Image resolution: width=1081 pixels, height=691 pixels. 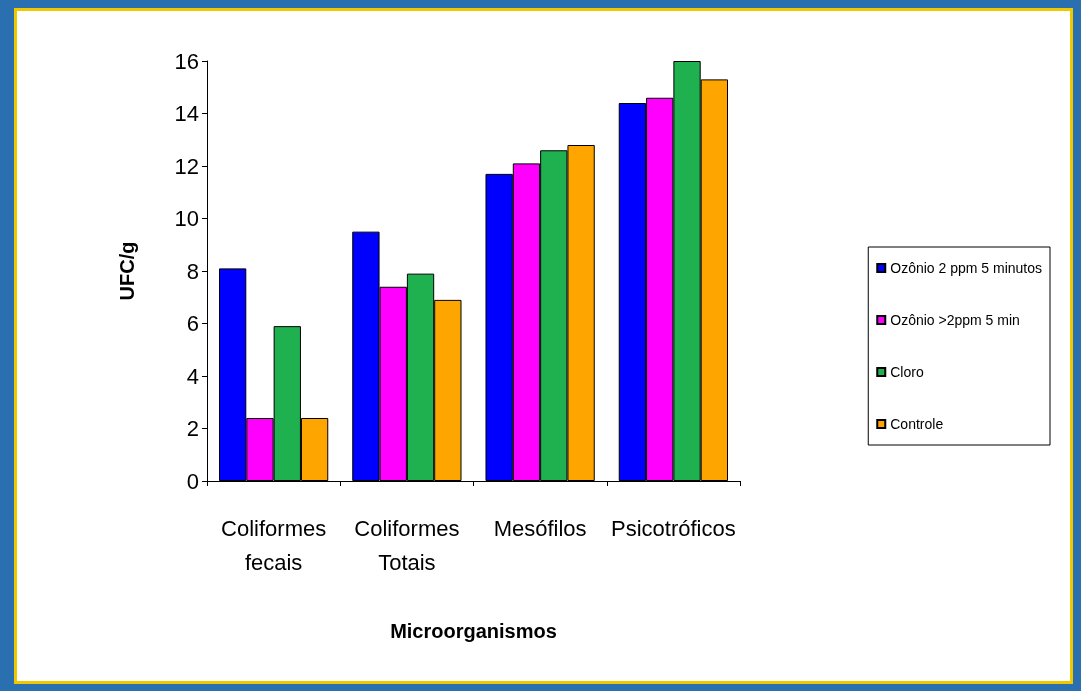 I want to click on y-tick-label: 2, so click(x=192, y=428).